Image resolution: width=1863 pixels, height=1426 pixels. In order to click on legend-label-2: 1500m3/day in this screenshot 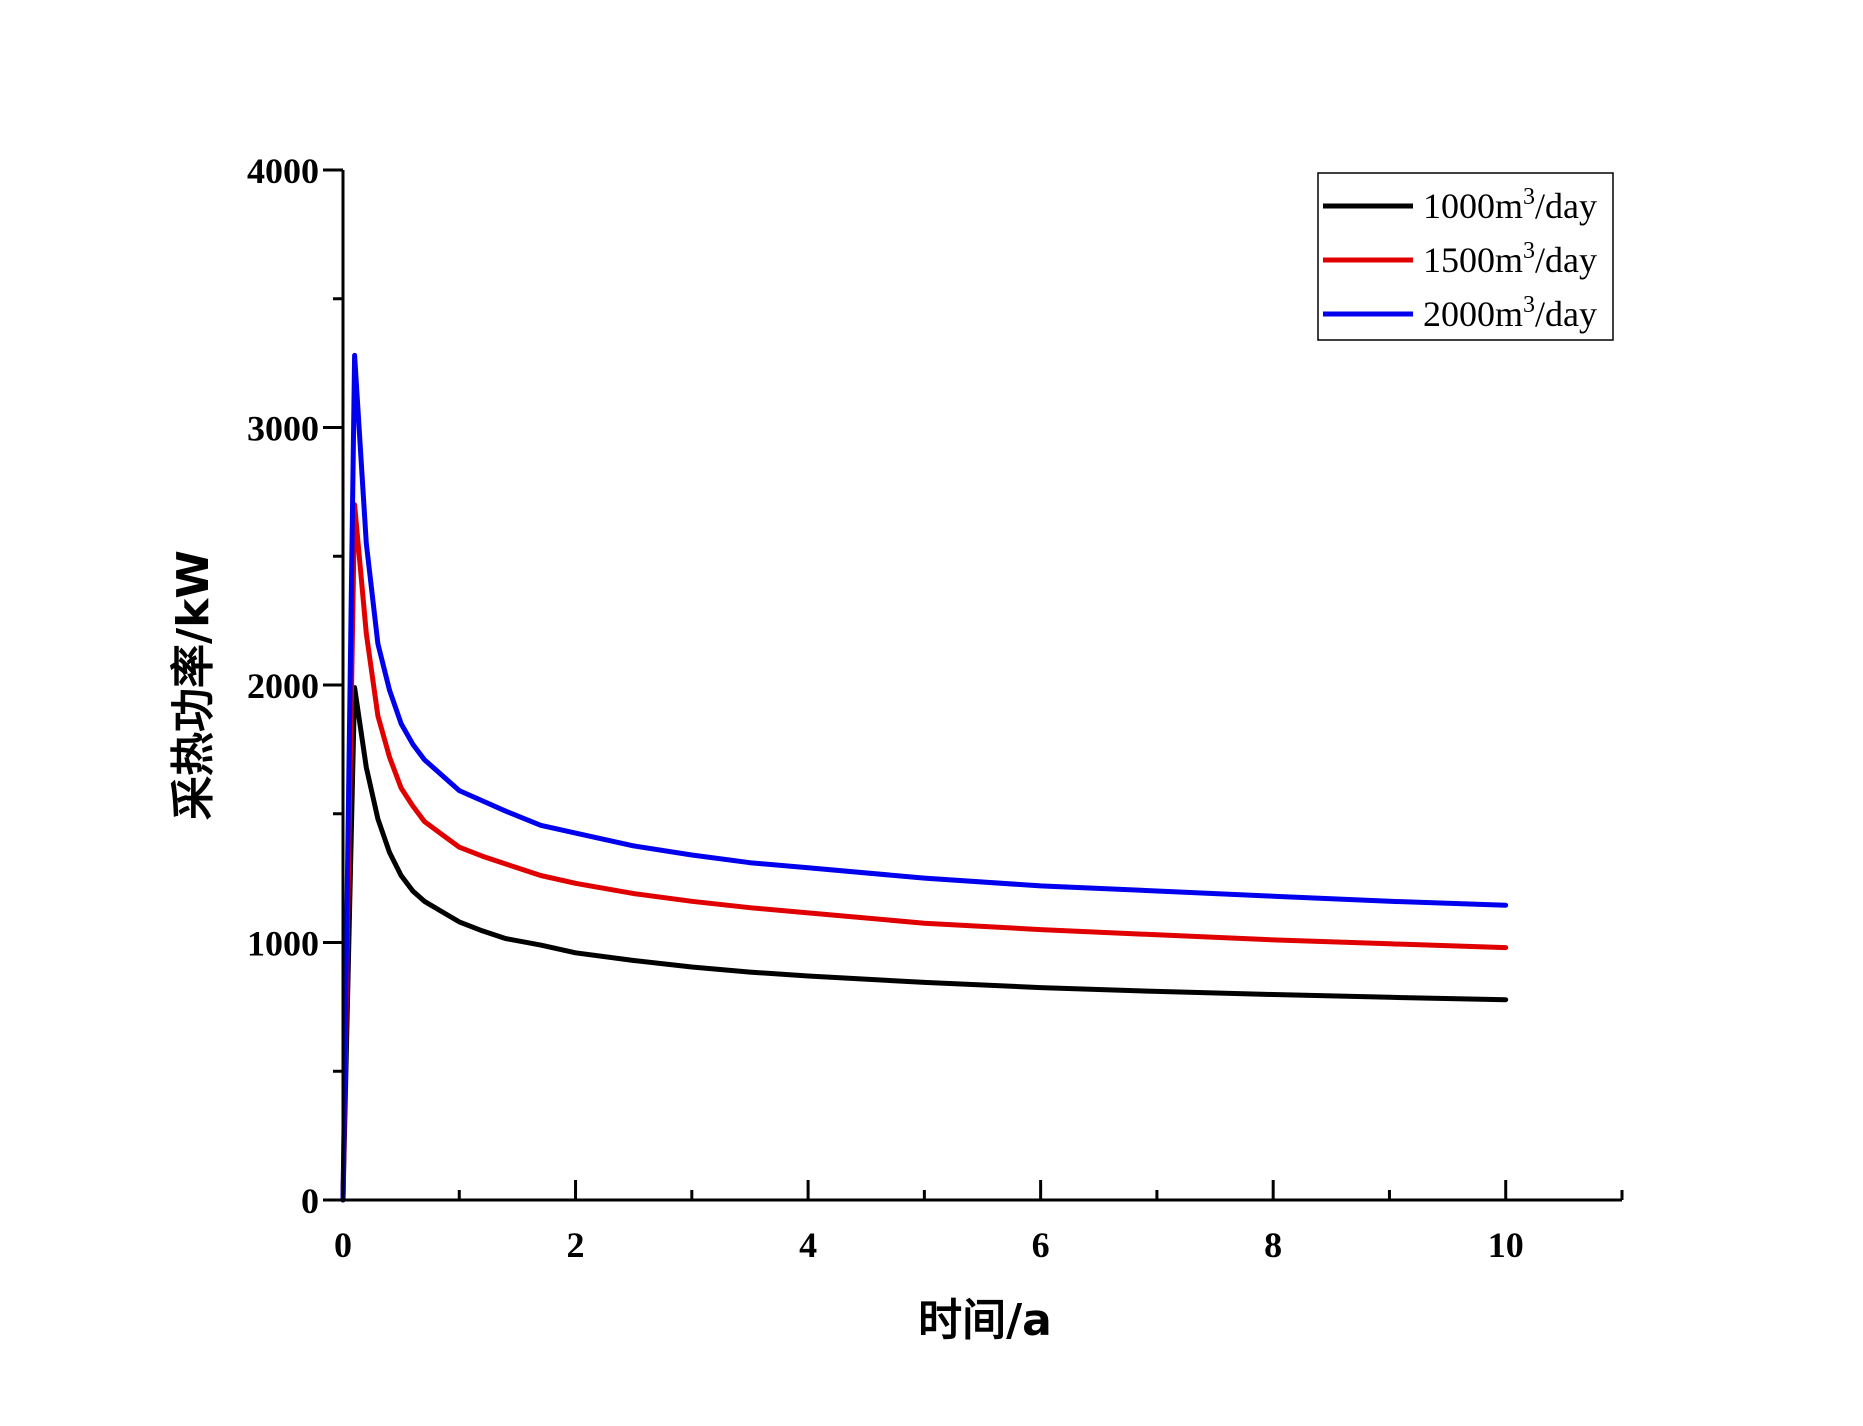, I will do `click(1510, 259)`.